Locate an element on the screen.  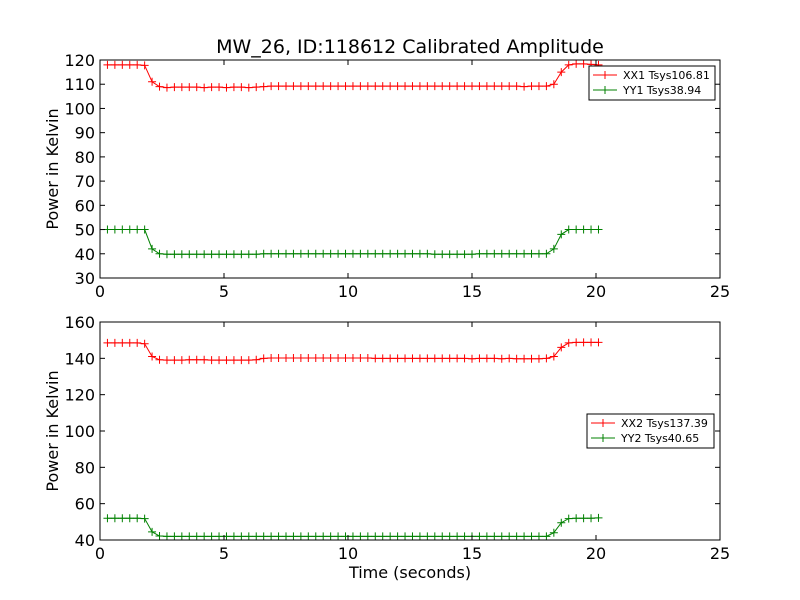
legend: XX1 Tsys106.81 YY1 Tsys38.94 is located at coordinates (652, 83).